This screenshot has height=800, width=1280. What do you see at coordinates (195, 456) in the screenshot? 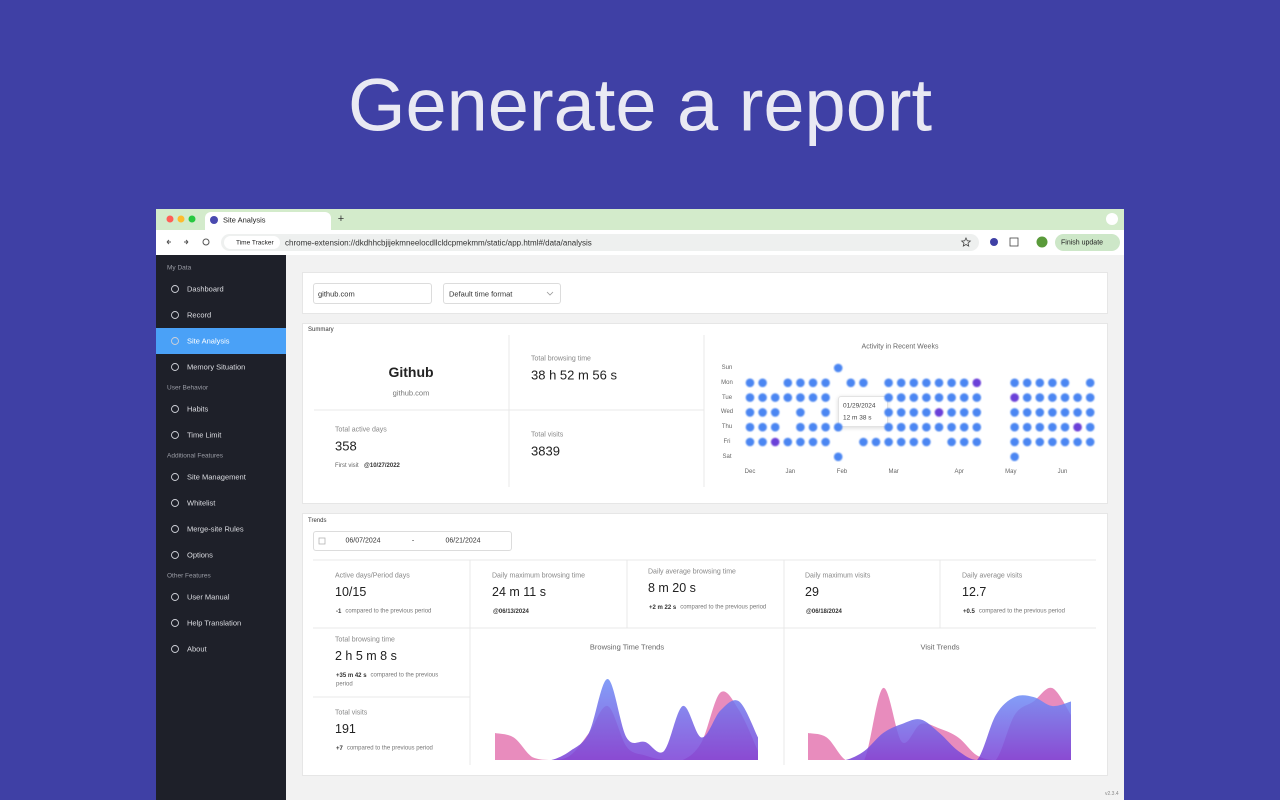
I see `sidebar-group-label: Additional Features` at bounding box center [195, 456].